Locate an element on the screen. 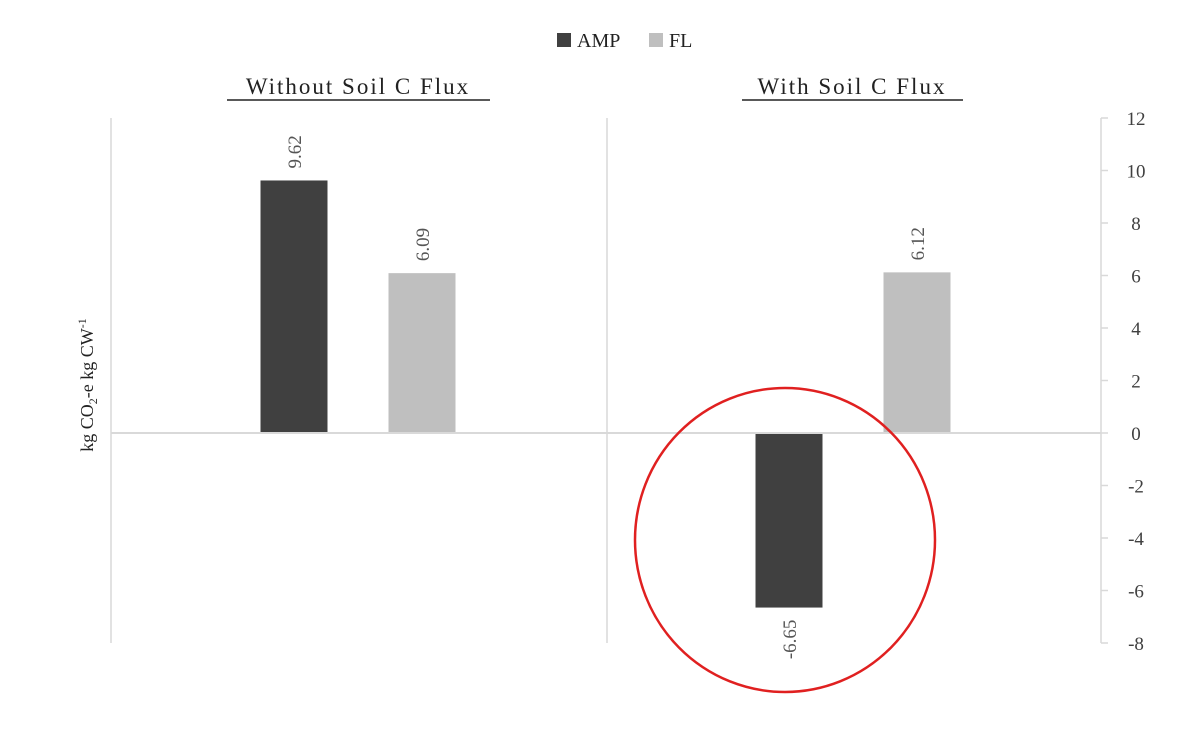  y-tick-label: 6 is located at coordinates (1136, 277).